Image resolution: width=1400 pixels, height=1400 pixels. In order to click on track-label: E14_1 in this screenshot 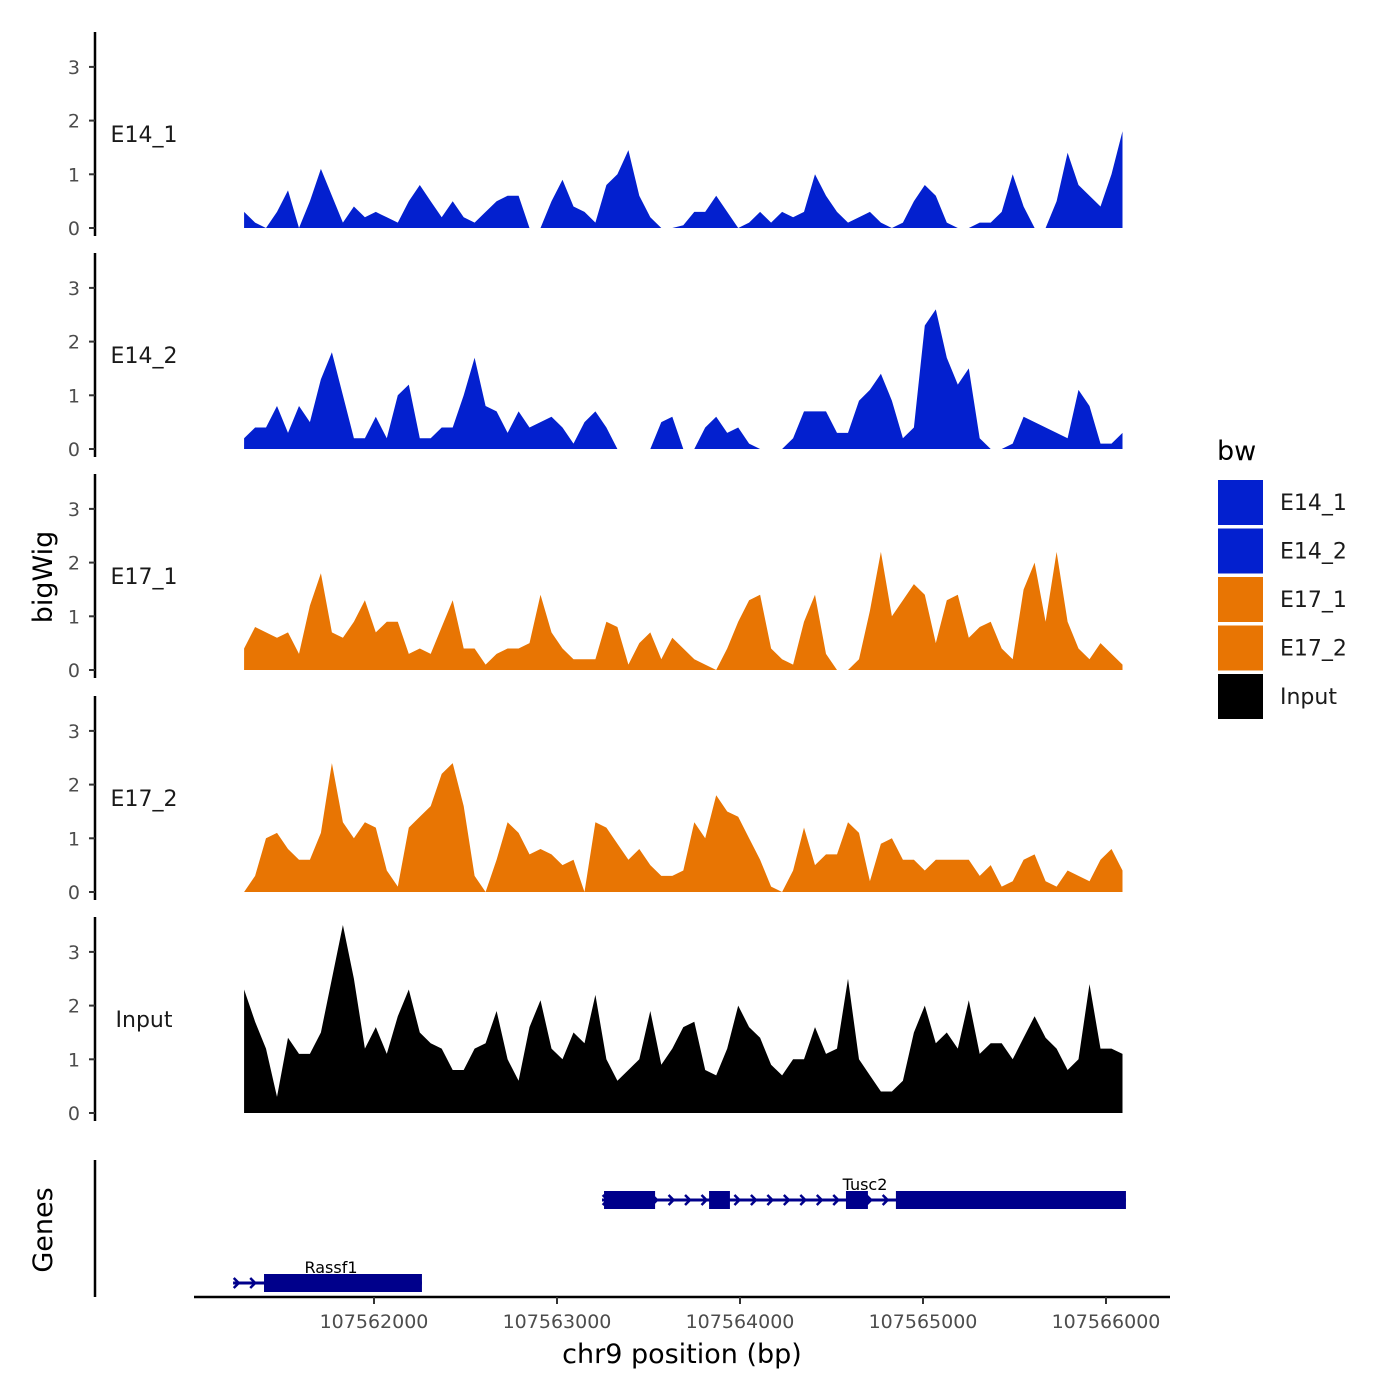, I will do `click(144, 135)`.